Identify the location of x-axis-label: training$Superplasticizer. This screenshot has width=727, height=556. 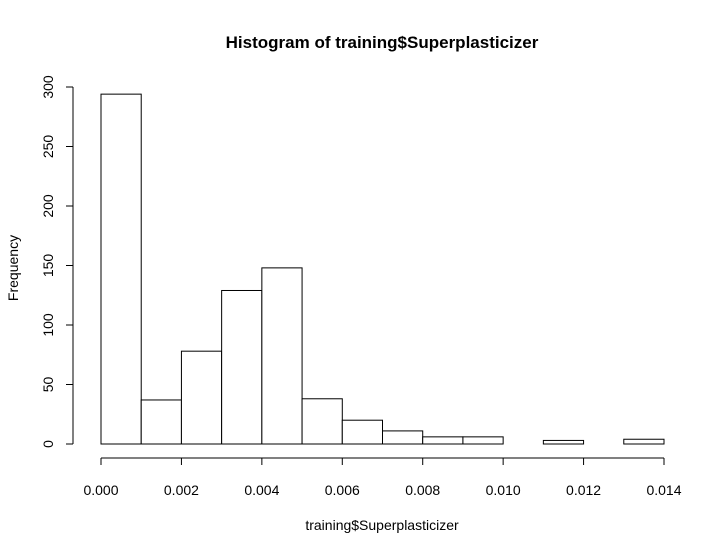
(382, 525).